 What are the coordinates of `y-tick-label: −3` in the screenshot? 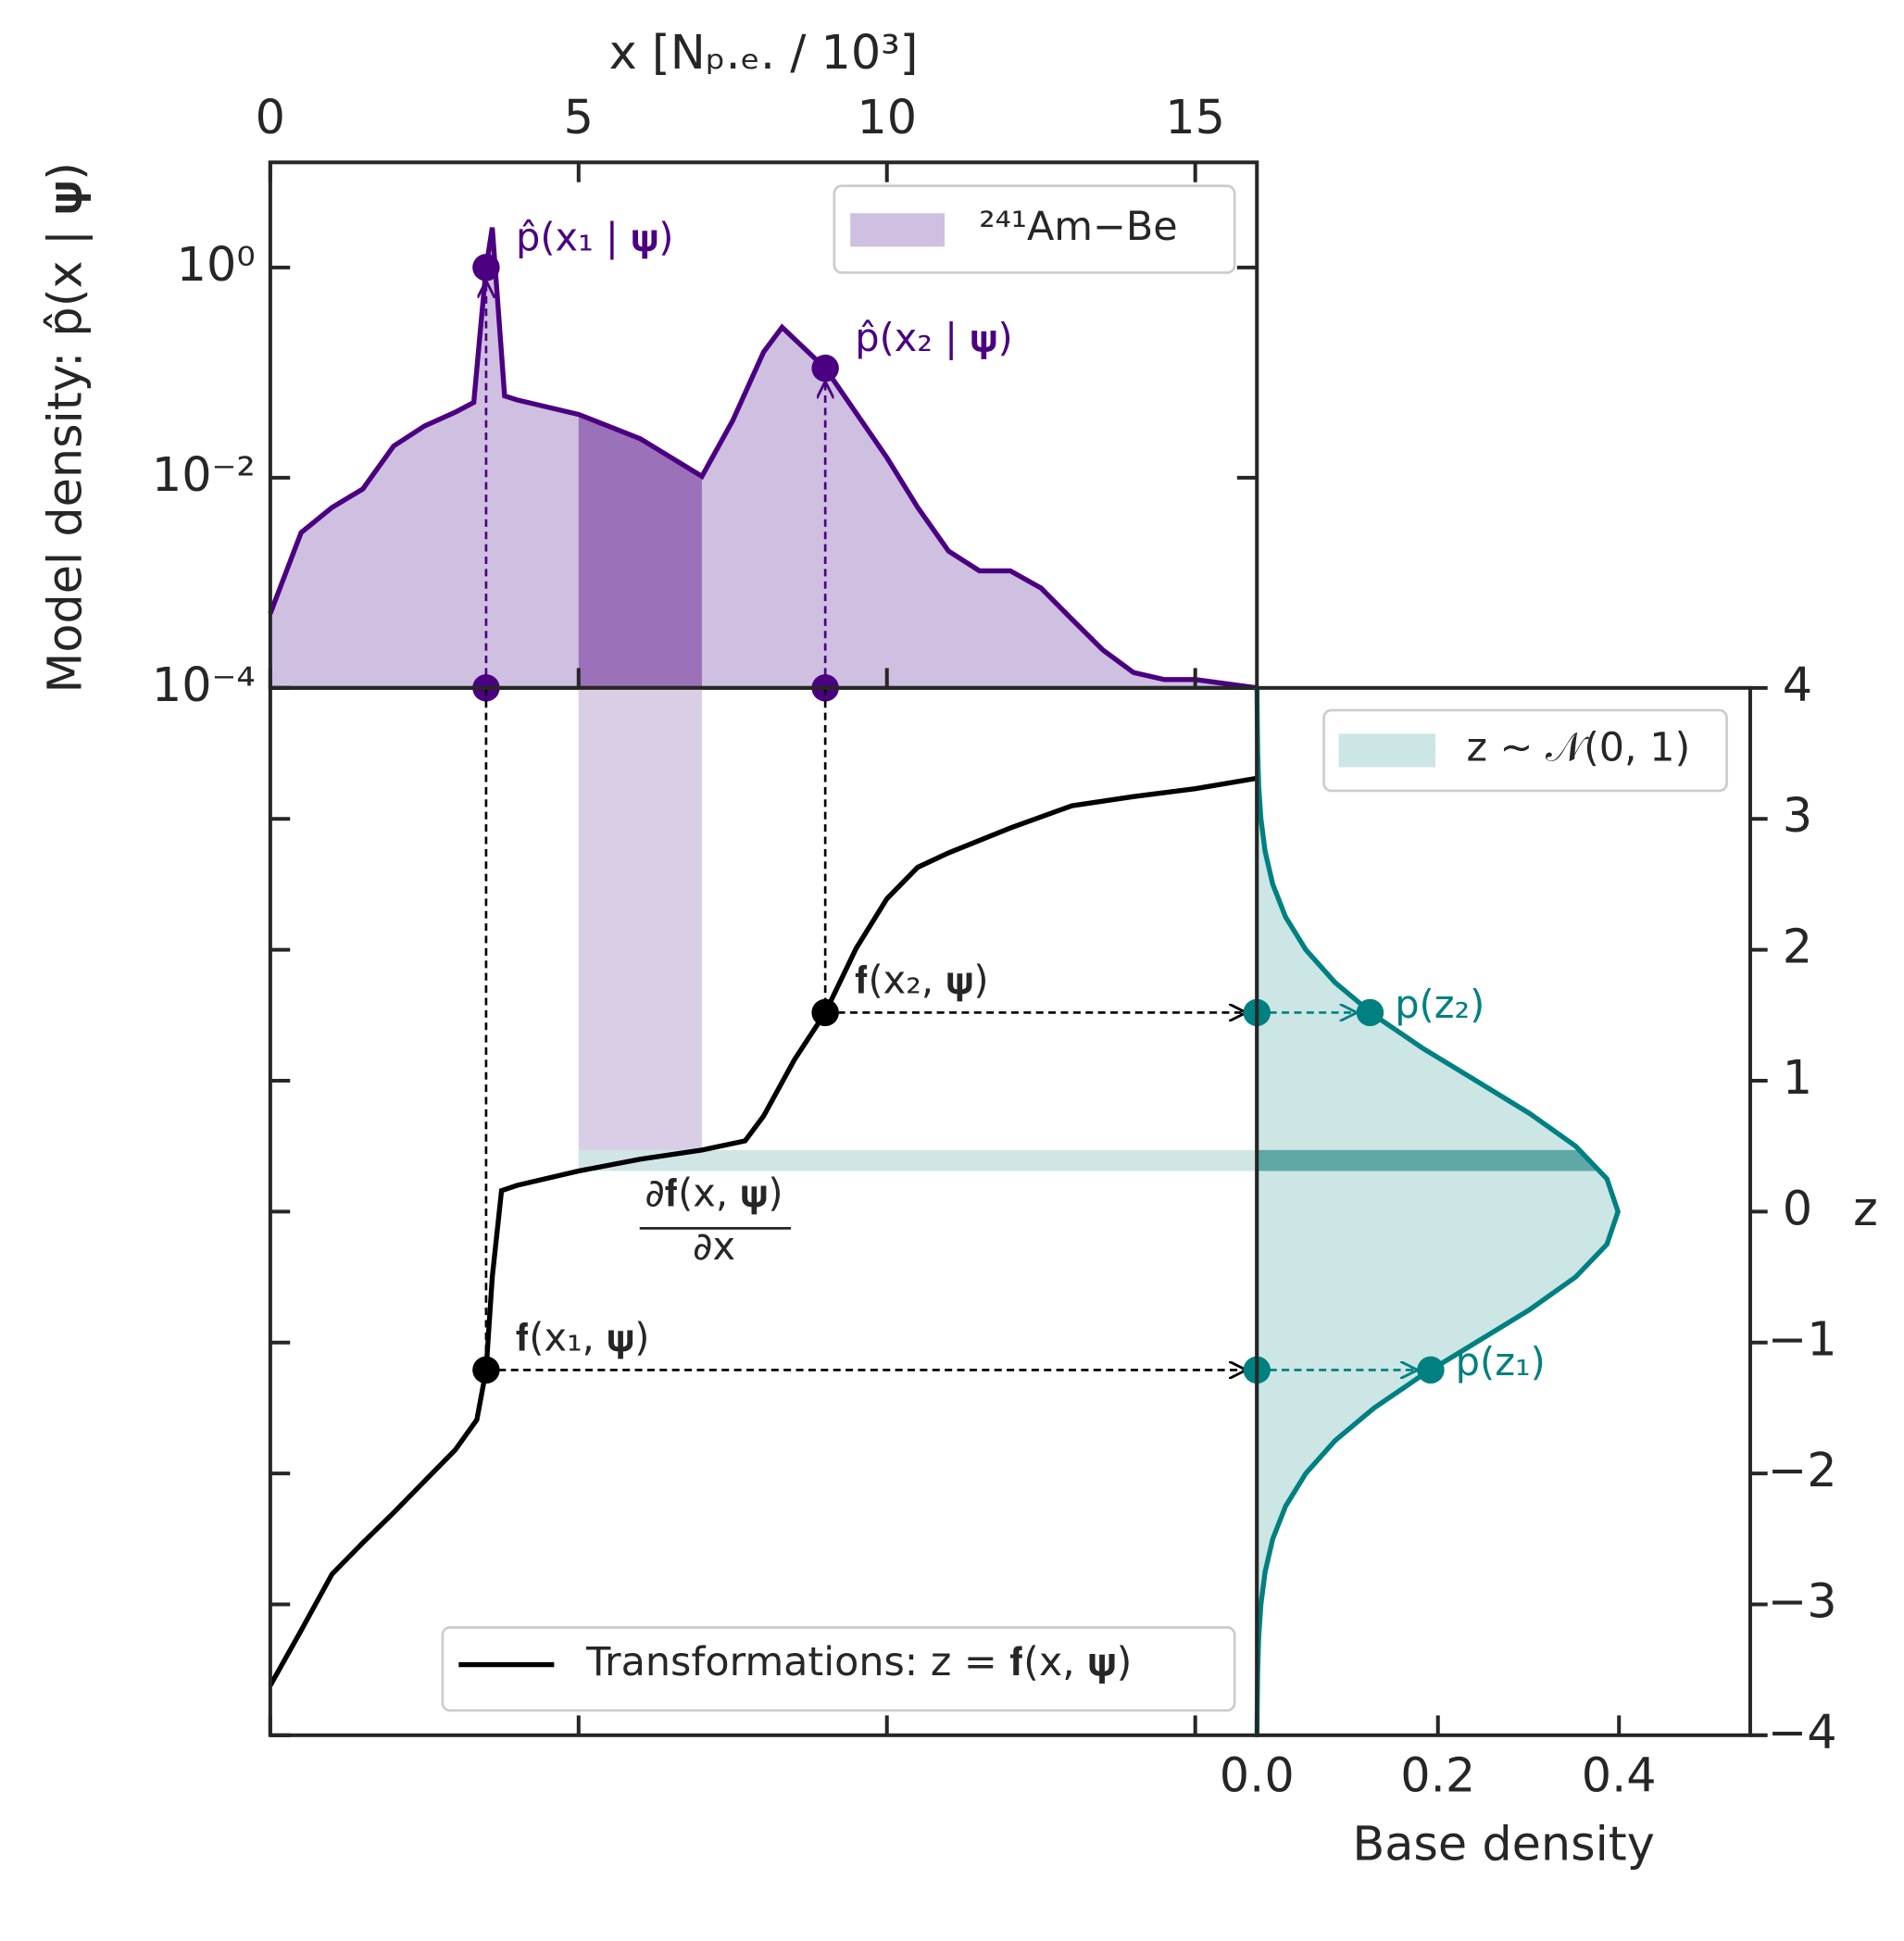 It's located at (1802, 1600).